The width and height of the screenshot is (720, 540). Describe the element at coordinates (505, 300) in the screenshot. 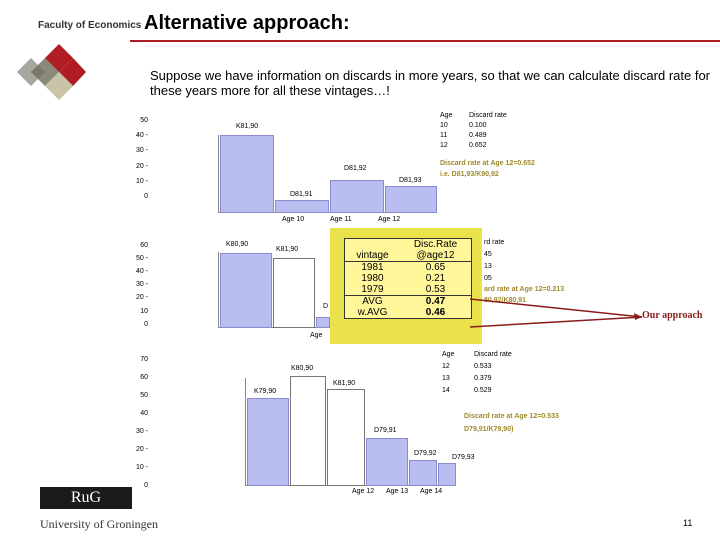

I see `annotation: 80,92/K80,91` at that location.